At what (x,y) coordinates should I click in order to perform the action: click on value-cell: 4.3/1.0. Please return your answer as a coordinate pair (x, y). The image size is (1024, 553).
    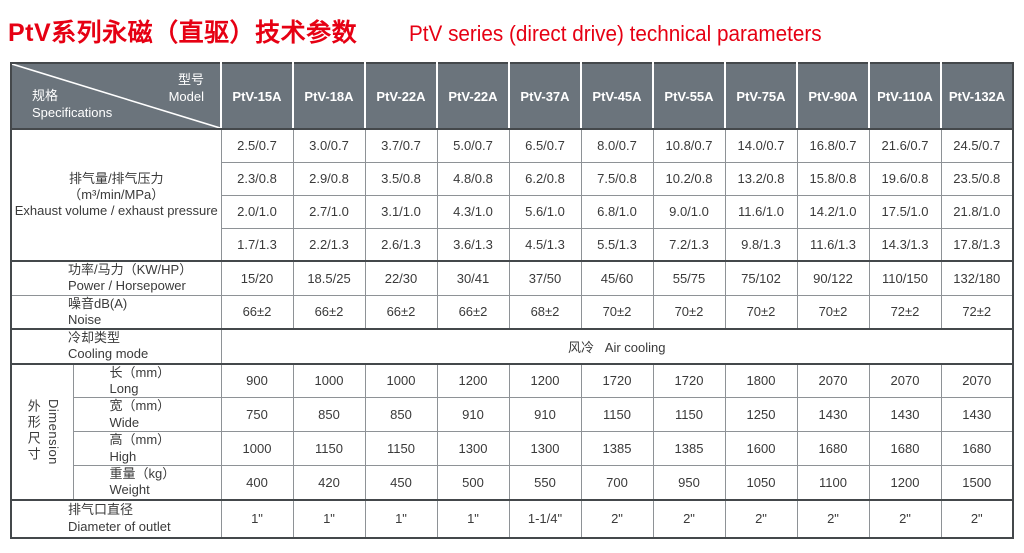
    Looking at the image, I should click on (473, 211).